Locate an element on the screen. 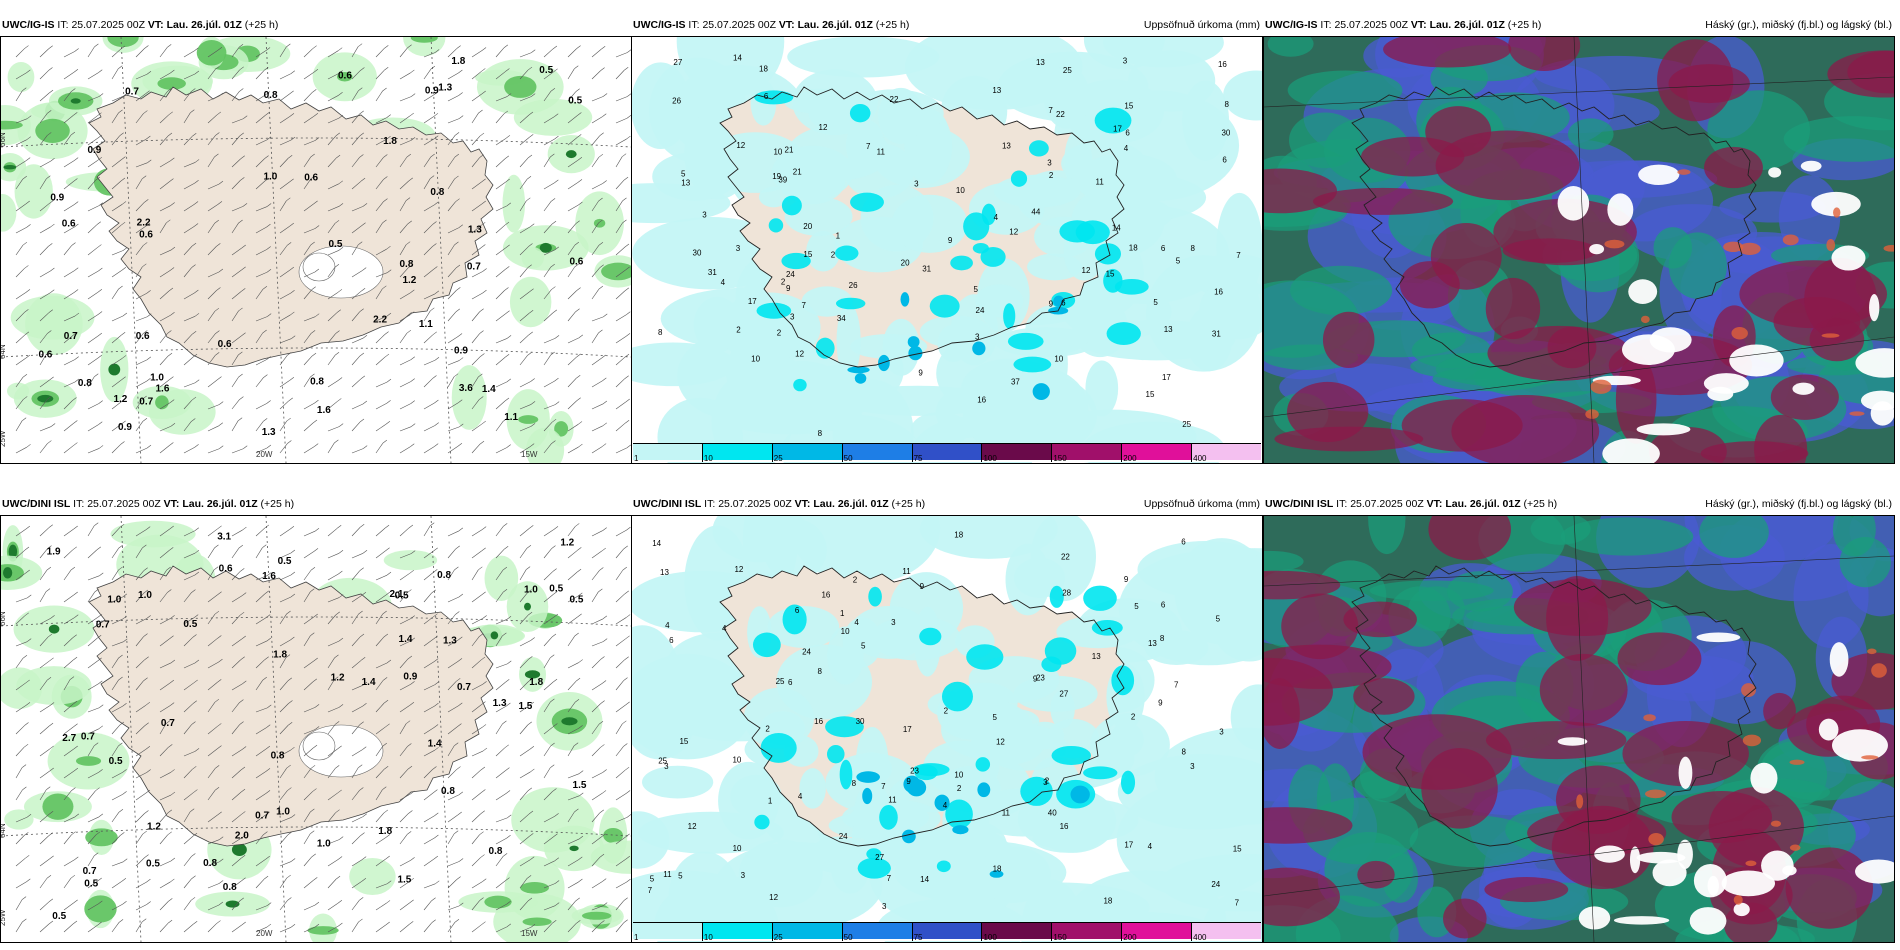  precip-value-label: 9 is located at coordinates (1126, 579).